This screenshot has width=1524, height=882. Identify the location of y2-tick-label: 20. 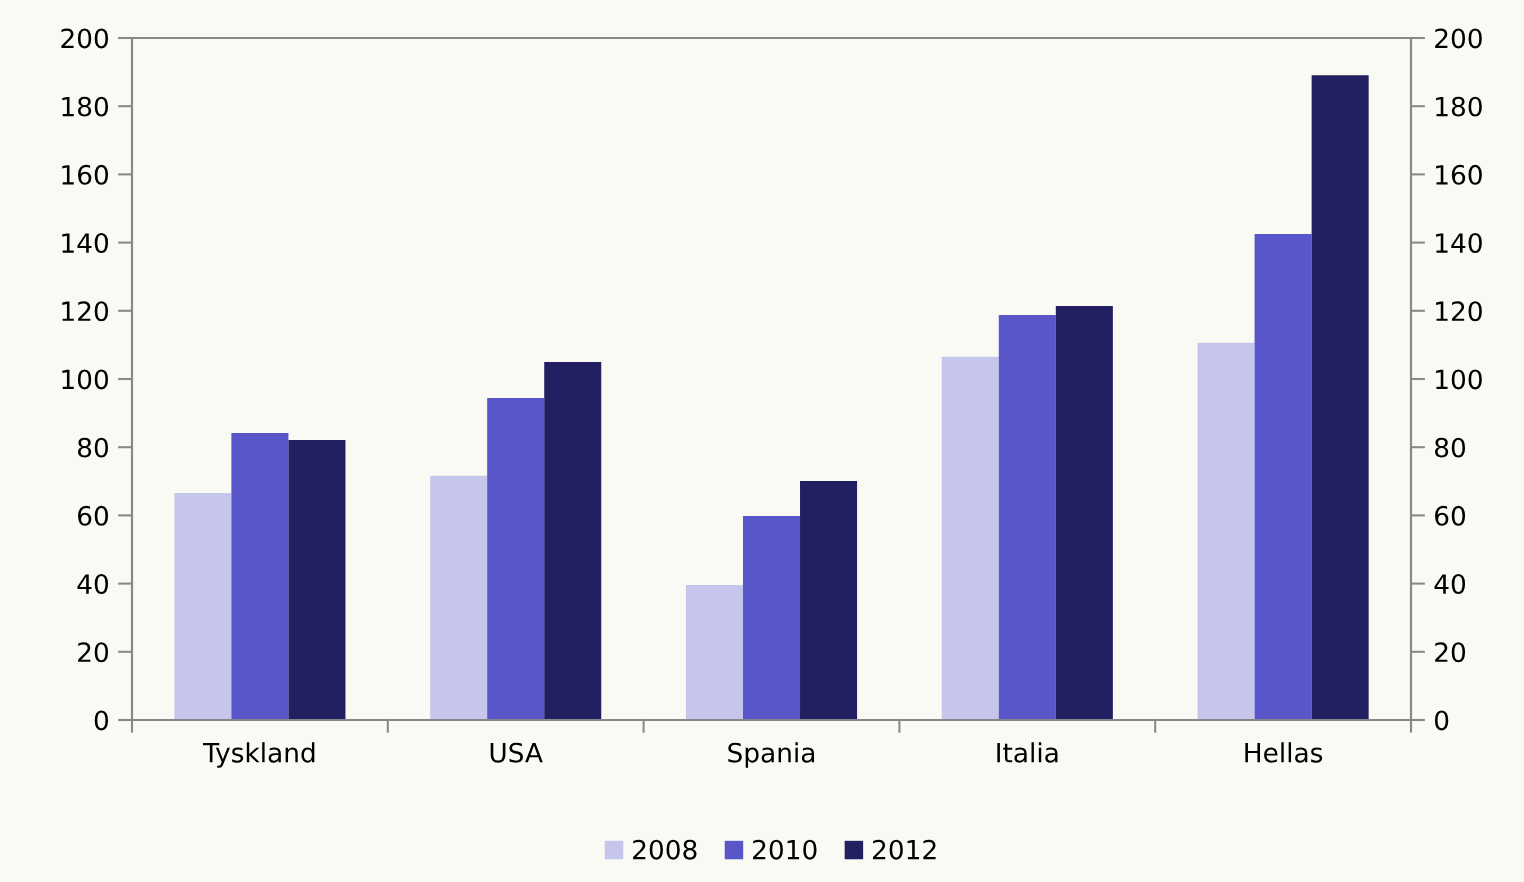
(1450, 652).